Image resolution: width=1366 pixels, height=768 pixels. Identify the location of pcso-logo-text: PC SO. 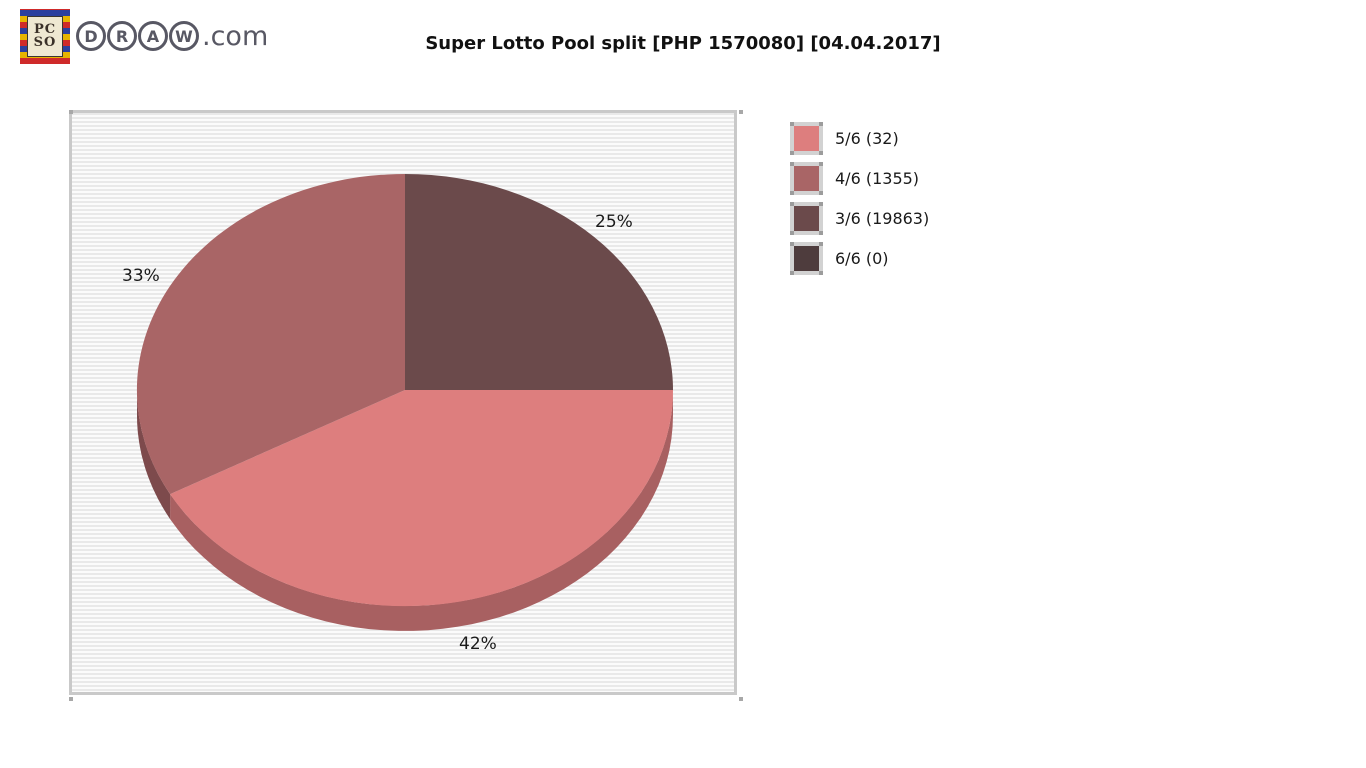
(45, 36).